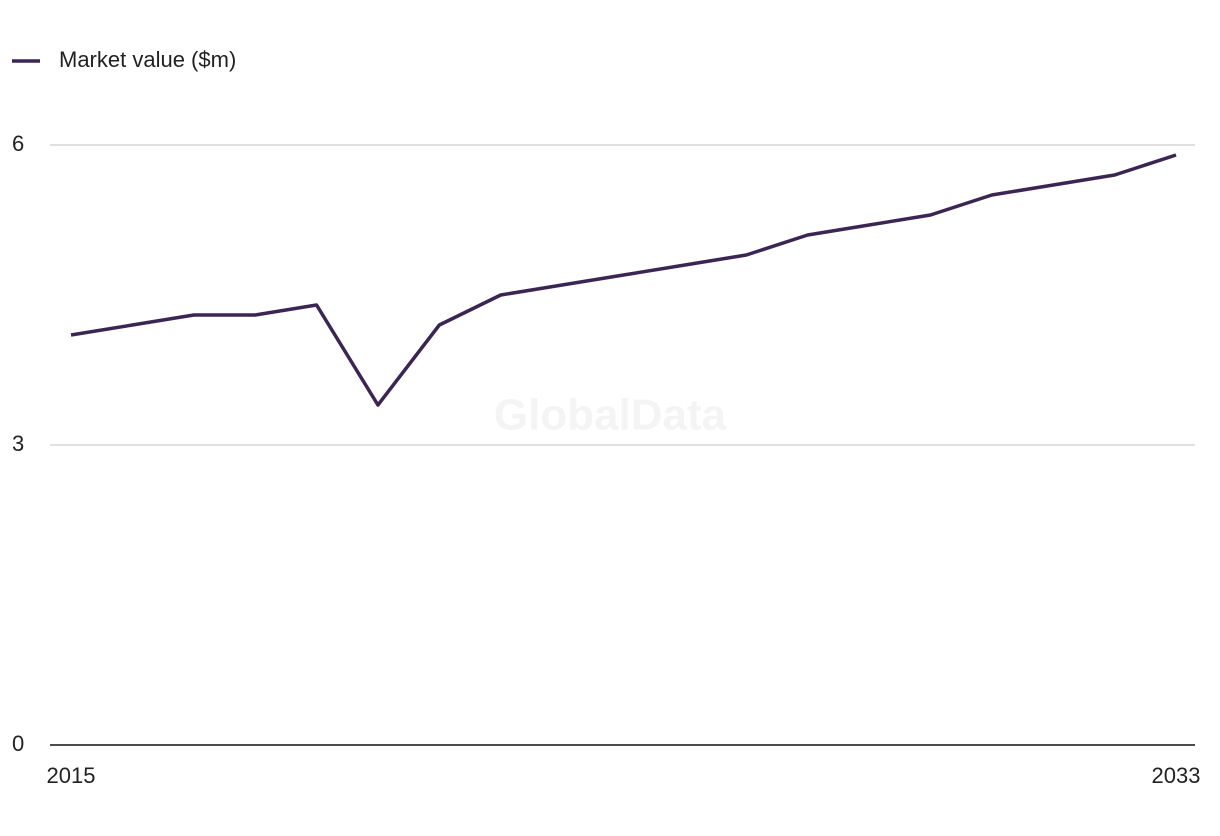  I want to click on y-tick-label: 3, so click(18, 443).